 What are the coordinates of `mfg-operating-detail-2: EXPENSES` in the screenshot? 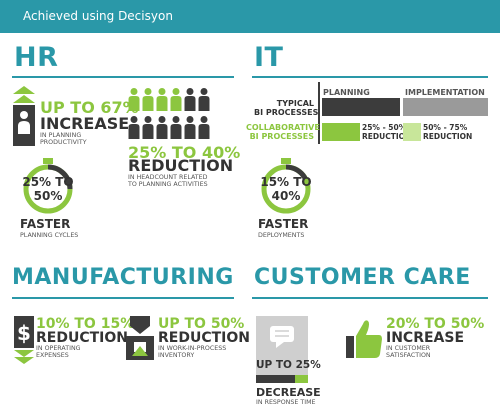 It's located at (52, 355).